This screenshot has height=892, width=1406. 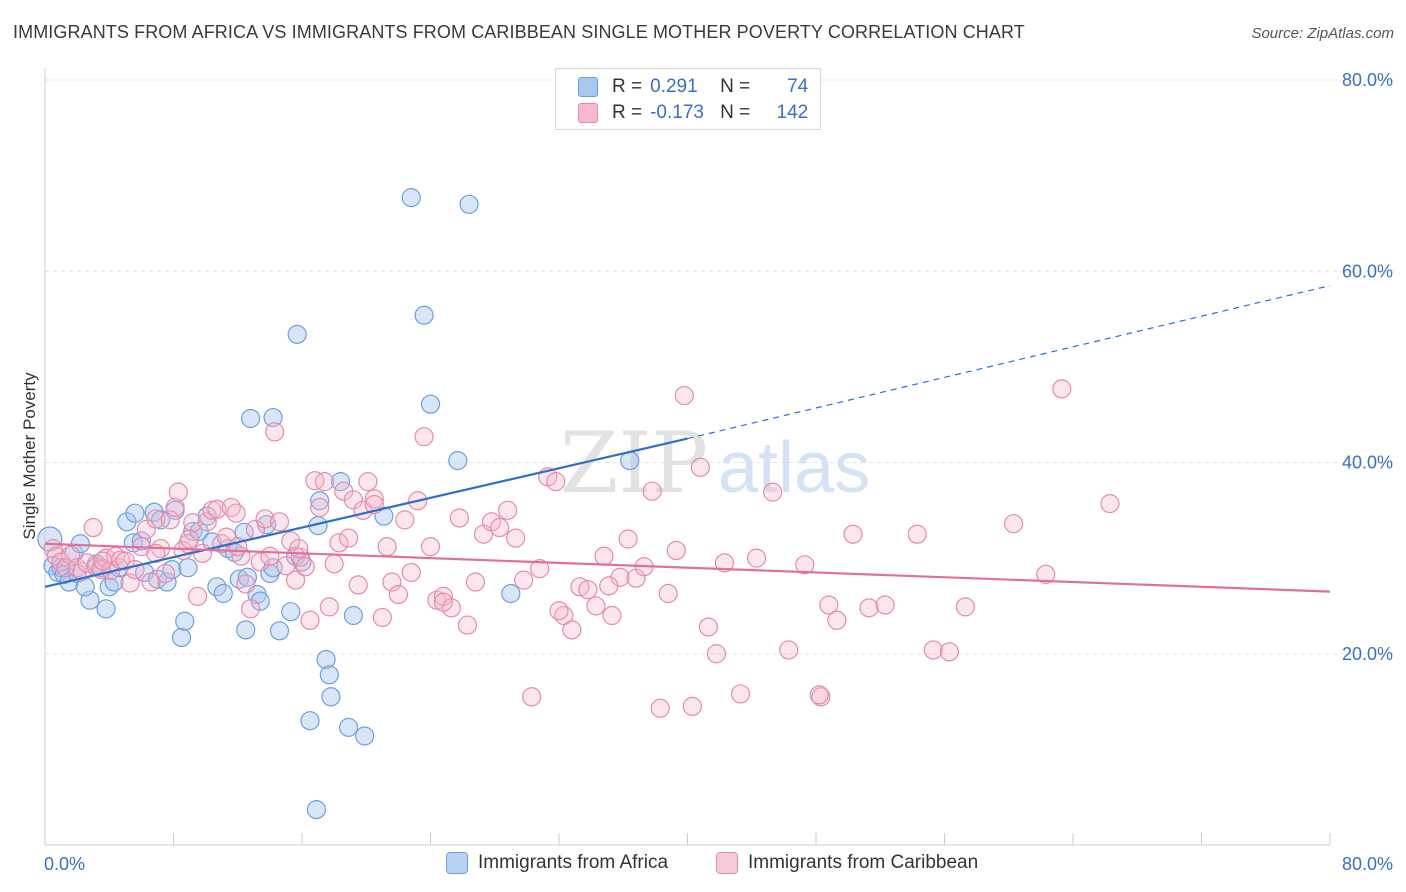 I want to click on n-label: N =, so click(x=735, y=86).